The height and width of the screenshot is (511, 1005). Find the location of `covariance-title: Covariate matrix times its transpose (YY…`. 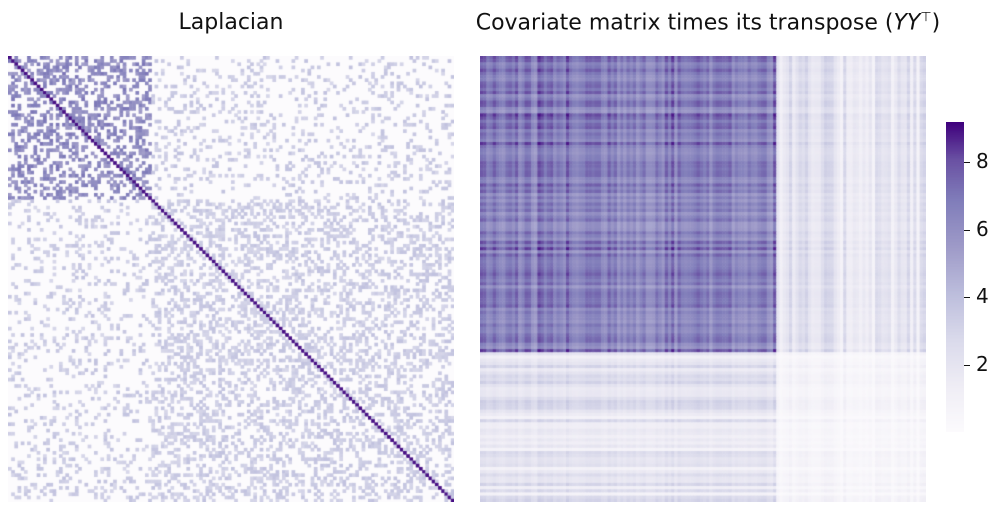

covariance-title: Covariate matrix times its transpose (YY… is located at coordinates (708, 22).